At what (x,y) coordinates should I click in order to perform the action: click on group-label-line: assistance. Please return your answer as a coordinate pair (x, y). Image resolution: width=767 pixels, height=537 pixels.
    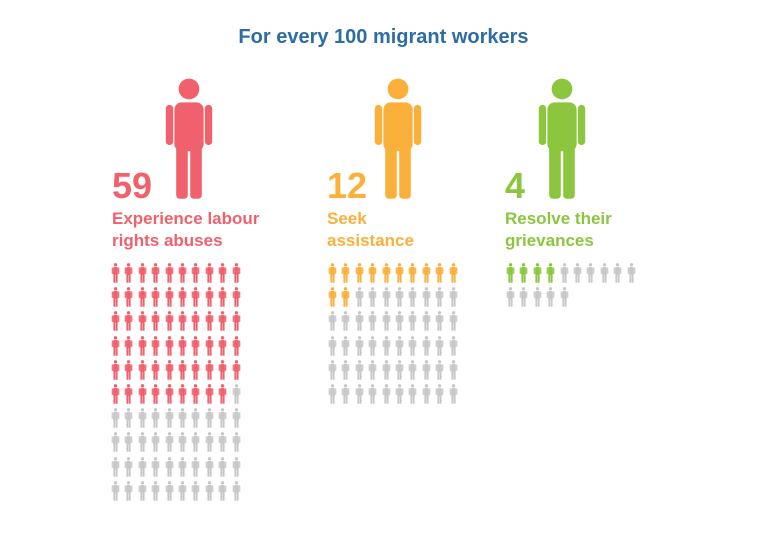
    Looking at the image, I should click on (370, 240).